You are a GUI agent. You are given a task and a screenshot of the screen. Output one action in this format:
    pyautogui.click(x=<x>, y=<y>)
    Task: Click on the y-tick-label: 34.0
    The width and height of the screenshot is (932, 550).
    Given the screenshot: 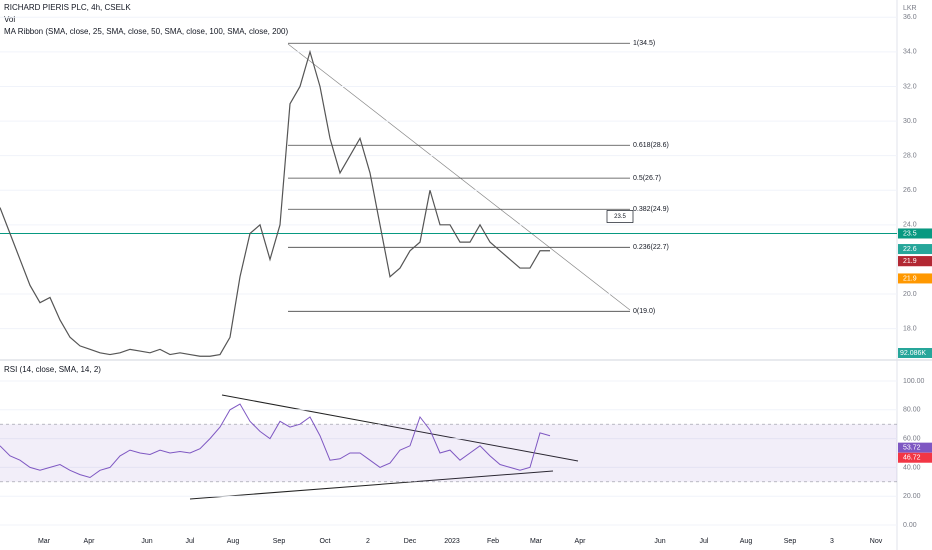 What is the action you would take?
    pyautogui.click(x=910, y=52)
    